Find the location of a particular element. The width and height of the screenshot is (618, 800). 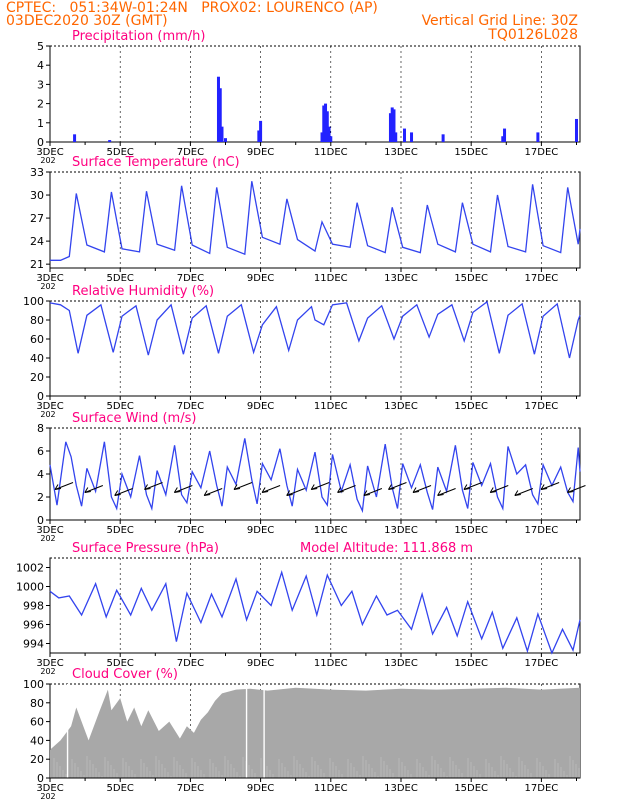

y-tick-label: 100 is located at coordinates (33, 301).